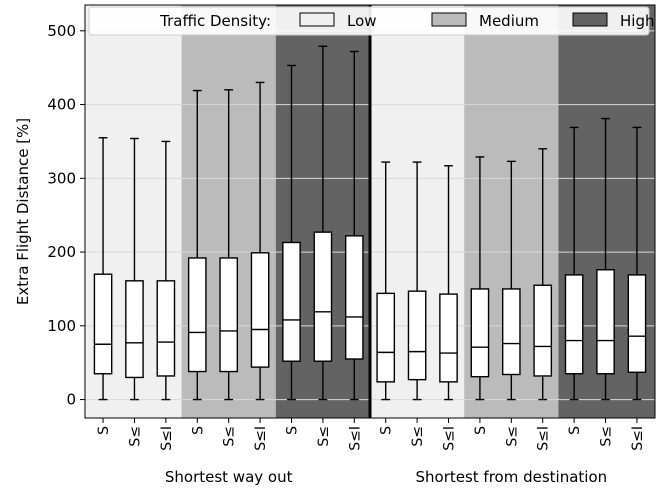  I want to click on group-label: Shortest way out, so click(229, 477).